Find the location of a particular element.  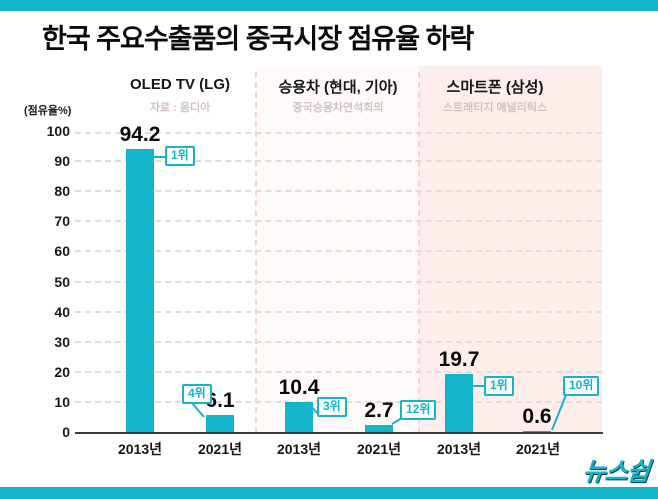

group-source-smartphone: 스트래티지 애널리틱스 is located at coordinates (495, 108).